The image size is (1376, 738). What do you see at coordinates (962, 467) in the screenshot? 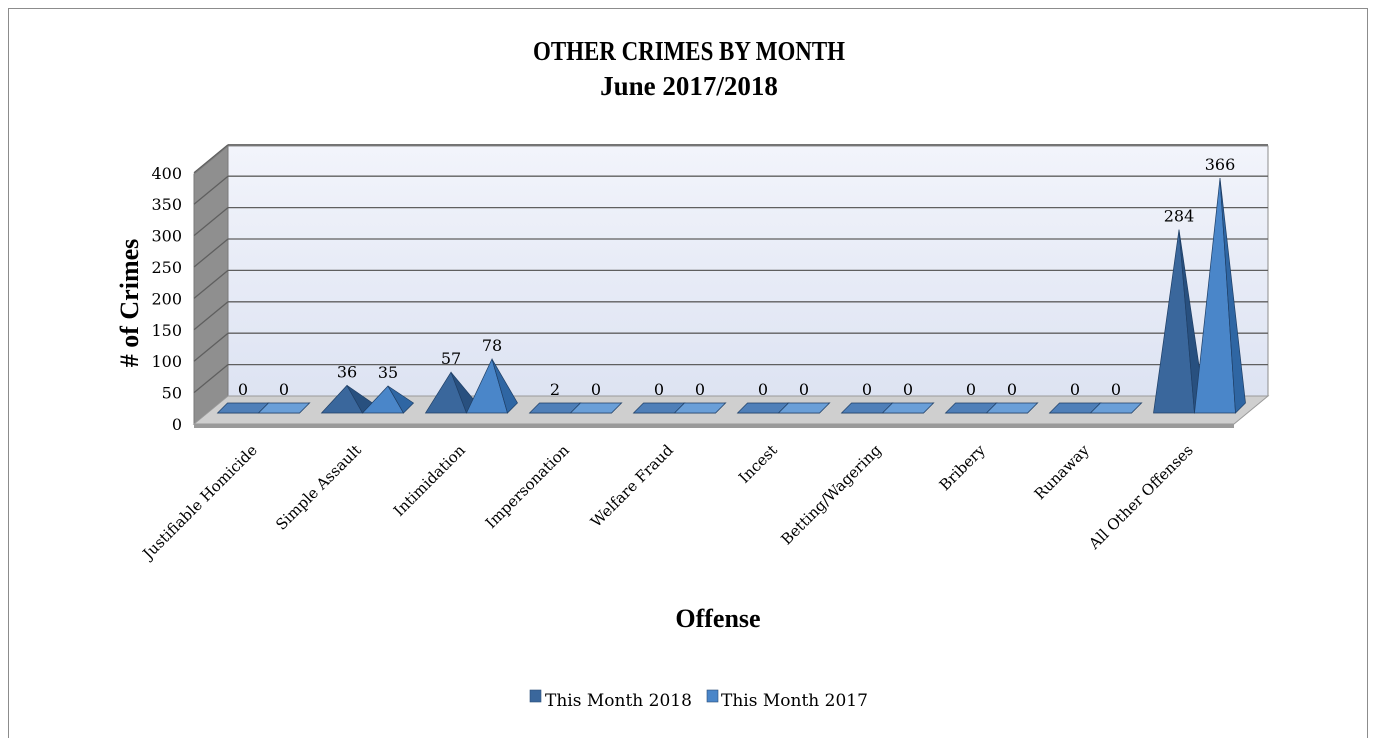
I see `category-label: Bribery` at bounding box center [962, 467].